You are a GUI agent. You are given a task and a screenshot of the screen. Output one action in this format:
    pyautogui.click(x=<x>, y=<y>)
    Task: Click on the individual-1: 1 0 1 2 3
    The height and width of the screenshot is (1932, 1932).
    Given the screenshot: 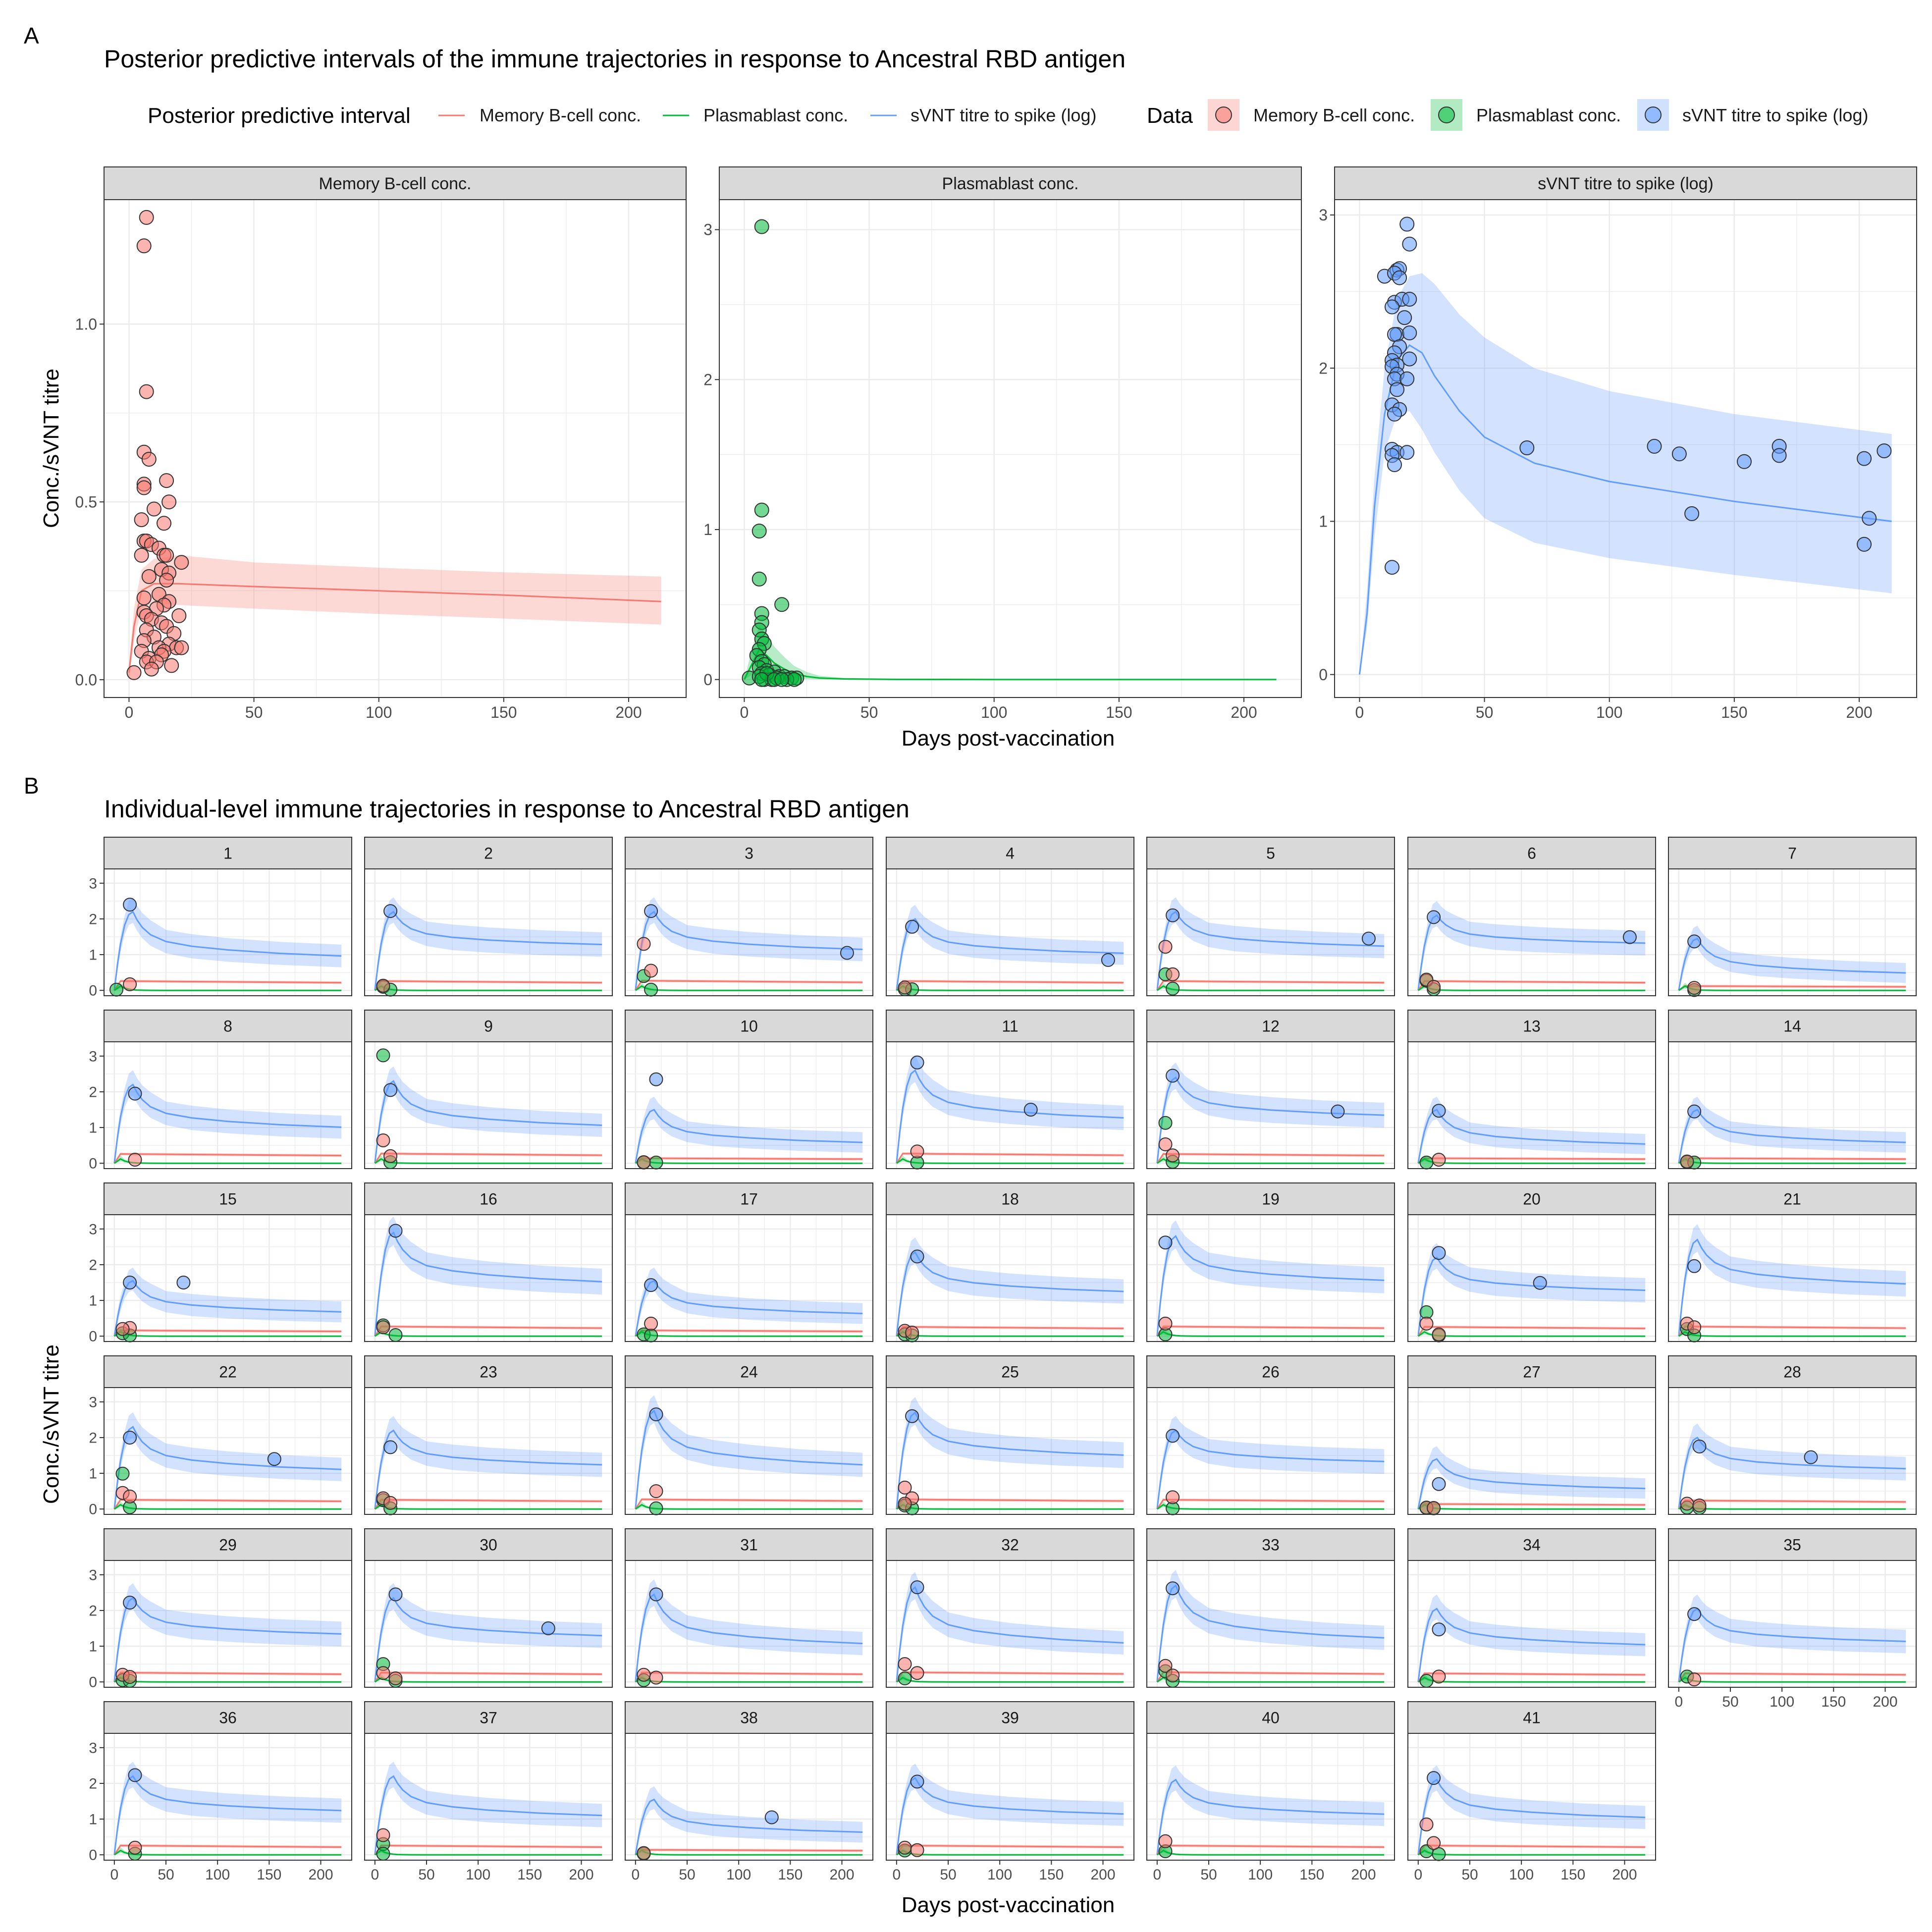 What is the action you would take?
    pyautogui.click(x=220, y=918)
    